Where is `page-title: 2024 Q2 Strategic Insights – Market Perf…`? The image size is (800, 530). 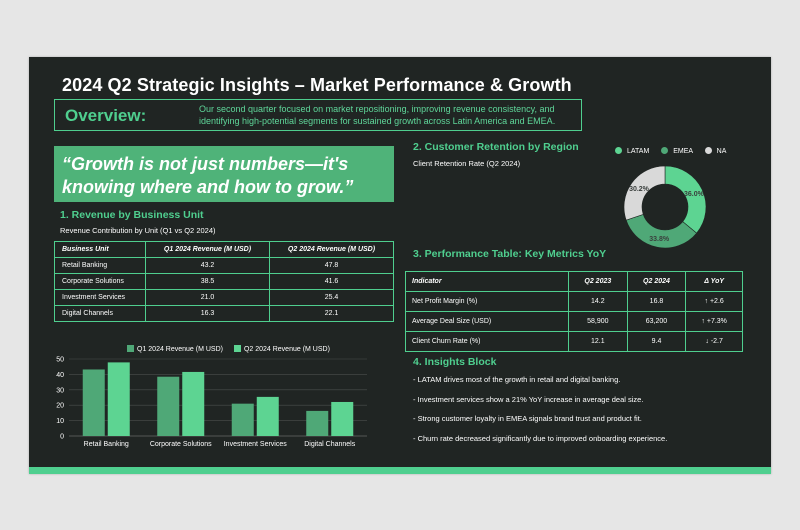 page-title: 2024 Q2 Strategic Insights – Market Perf… is located at coordinates (317, 85).